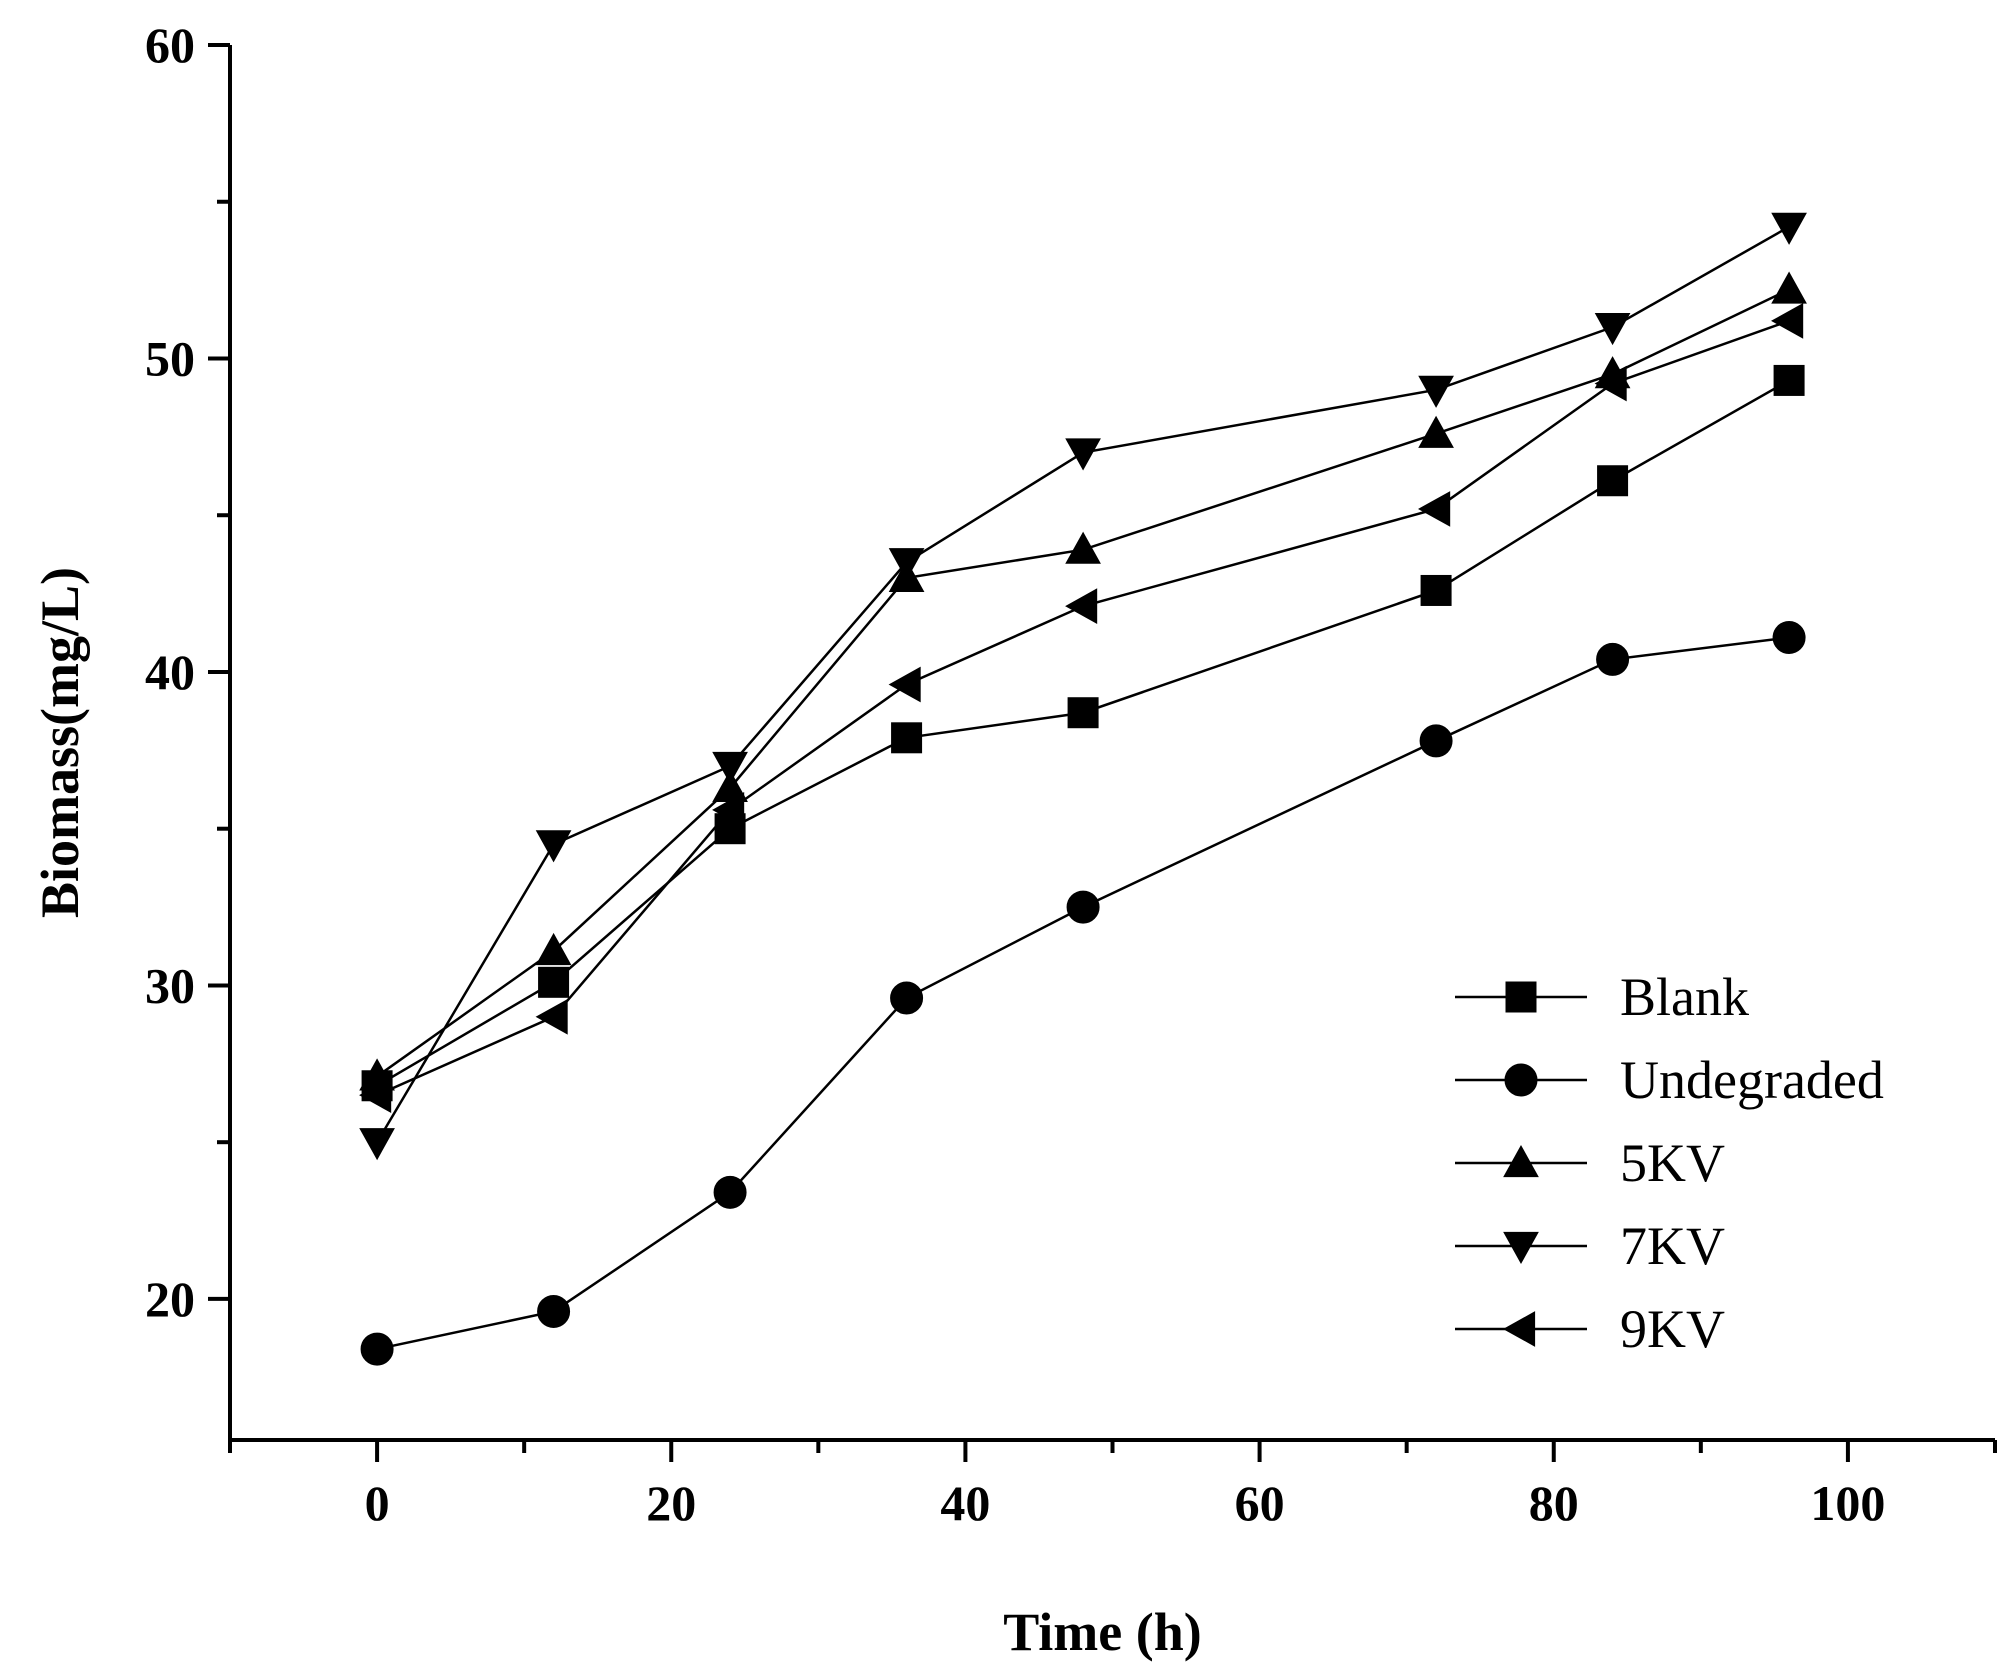 The image size is (2011, 1664). I want to click on legend-marker-undegraded, so click(1521, 1080).